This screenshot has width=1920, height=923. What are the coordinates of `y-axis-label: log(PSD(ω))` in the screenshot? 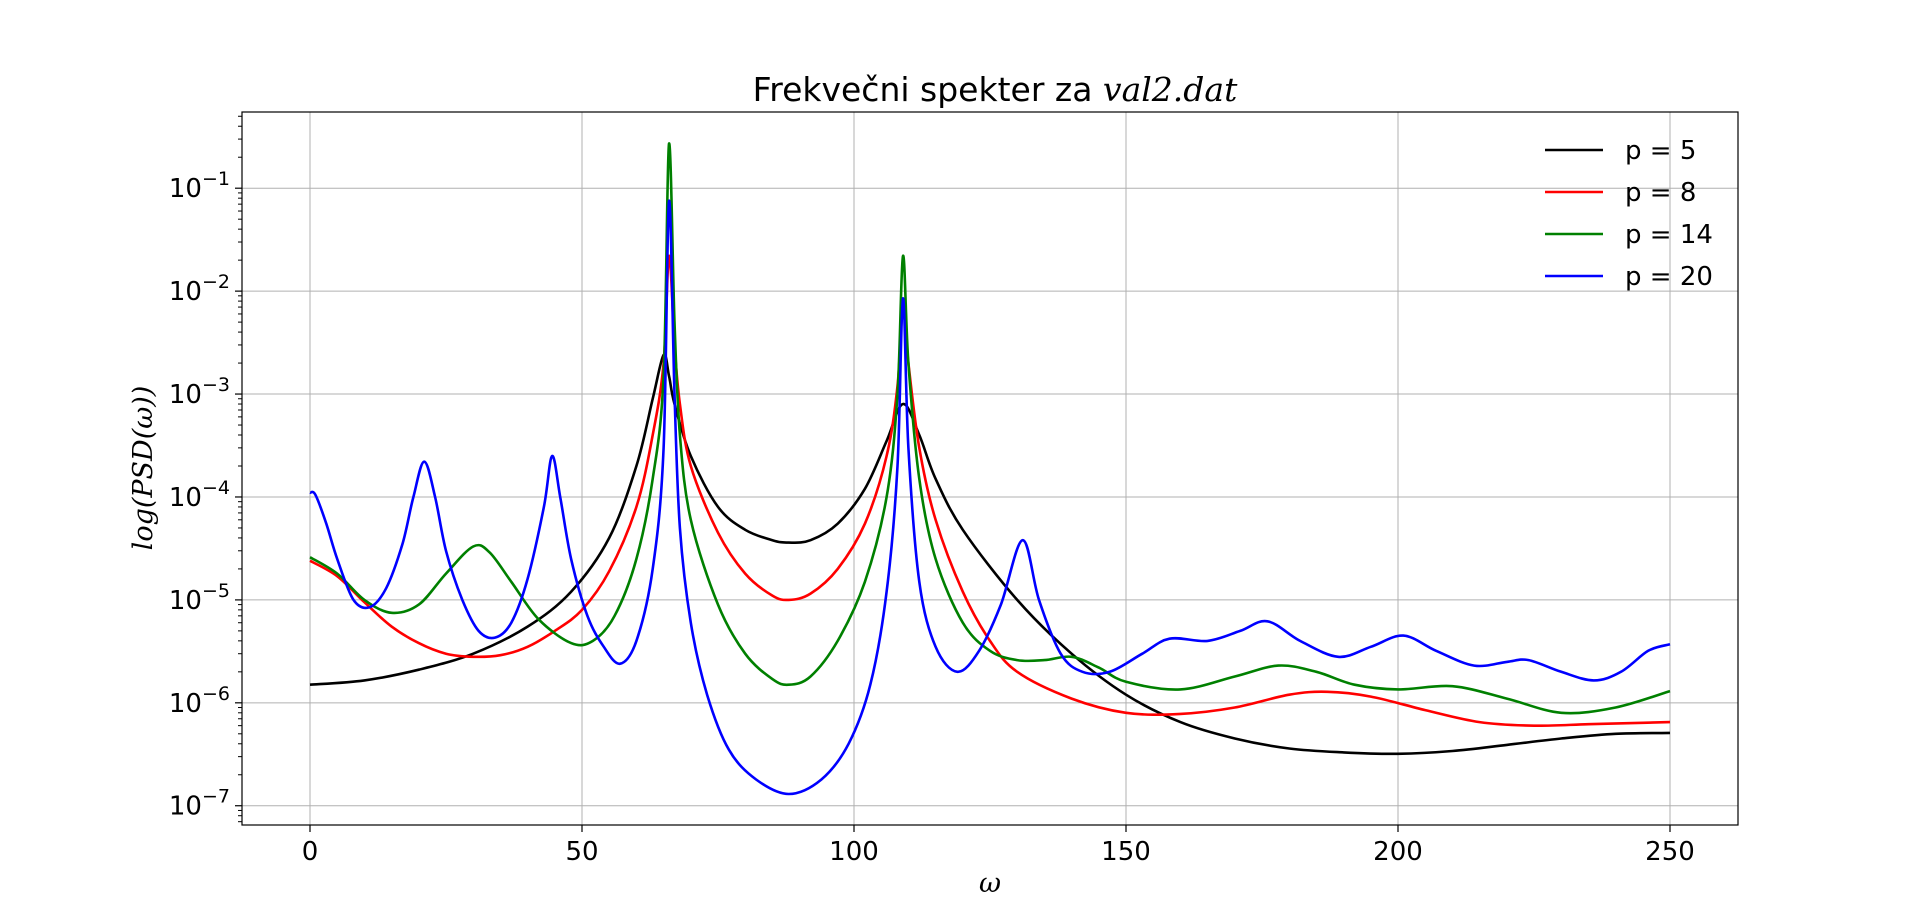 It's located at (143, 468).